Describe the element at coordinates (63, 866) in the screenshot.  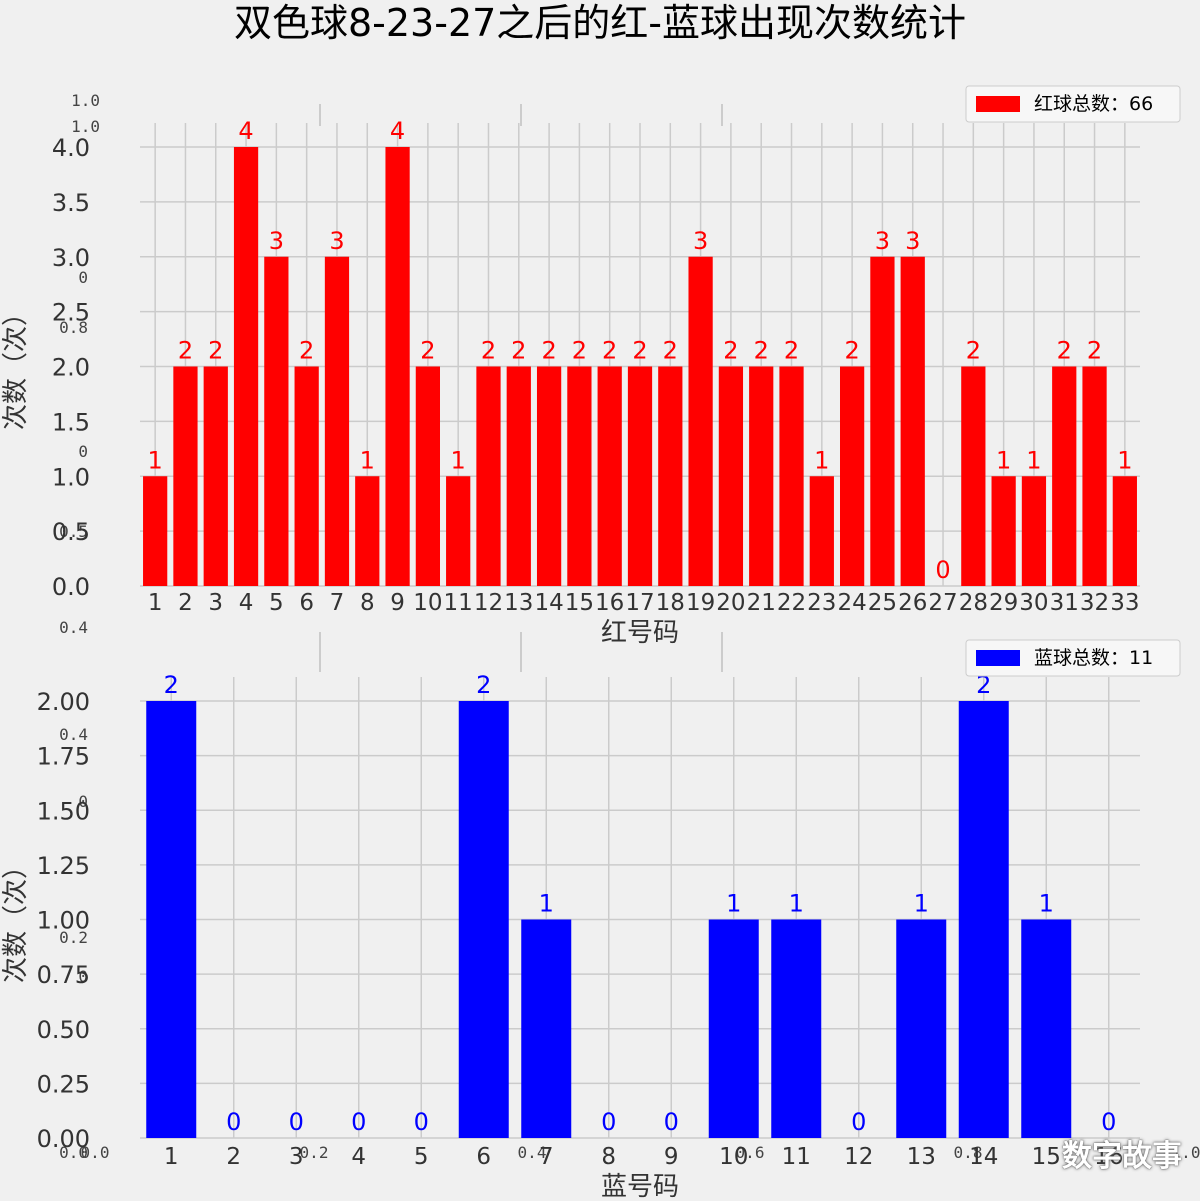
I see `y-tick-label: 1.25` at that location.